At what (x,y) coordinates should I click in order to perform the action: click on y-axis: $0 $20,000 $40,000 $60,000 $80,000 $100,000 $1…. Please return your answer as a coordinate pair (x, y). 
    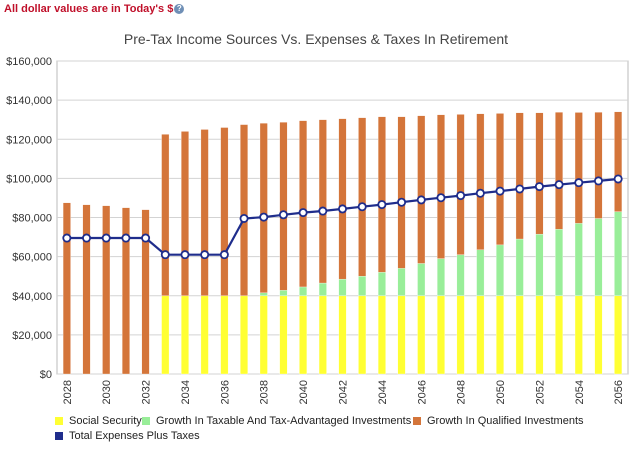
    Looking at the image, I should click on (29, 218).